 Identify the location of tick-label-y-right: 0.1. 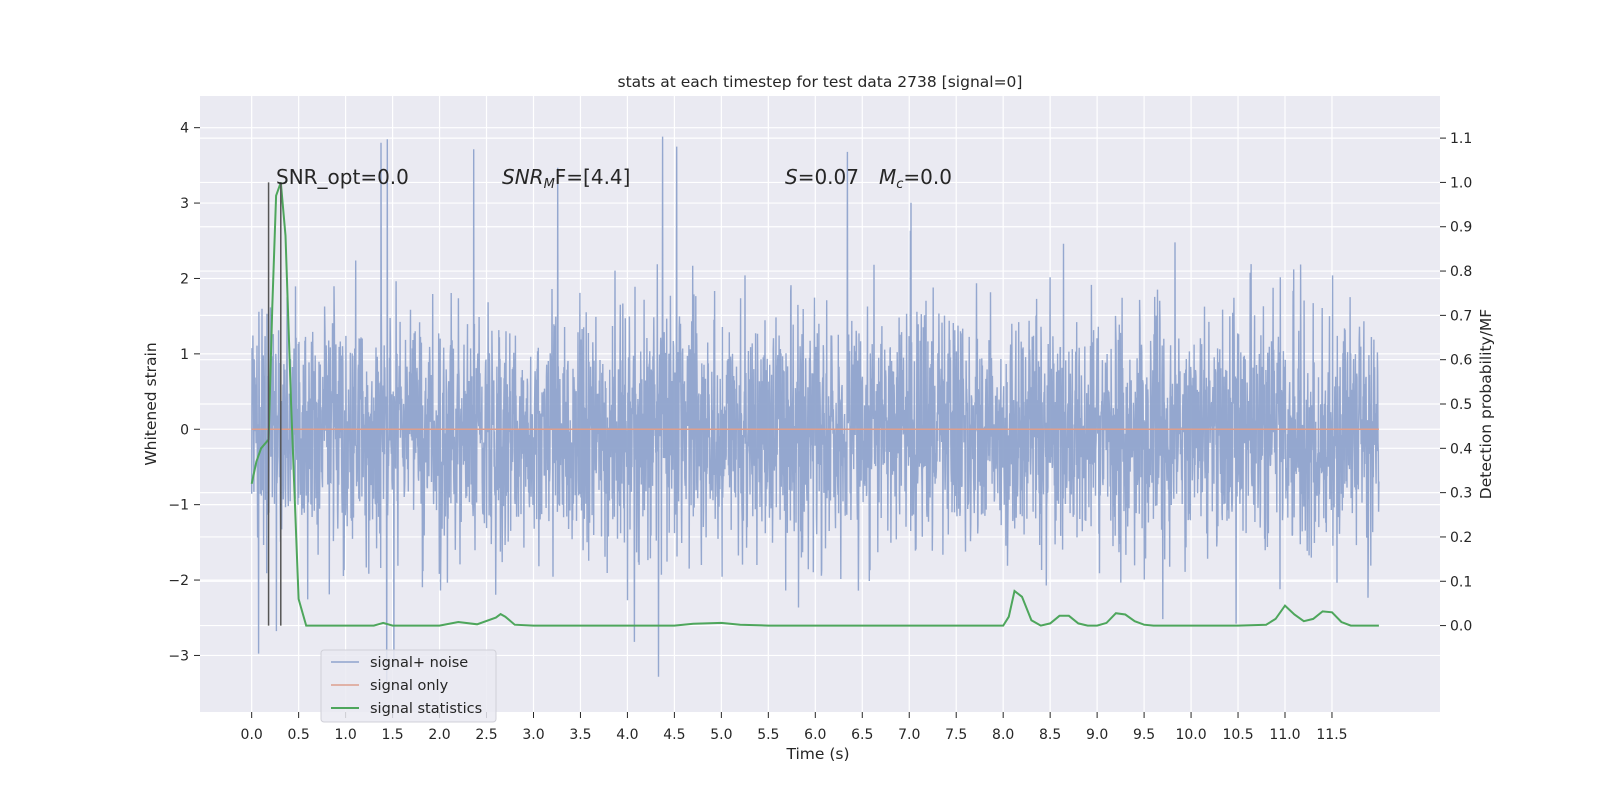
(1461, 582).